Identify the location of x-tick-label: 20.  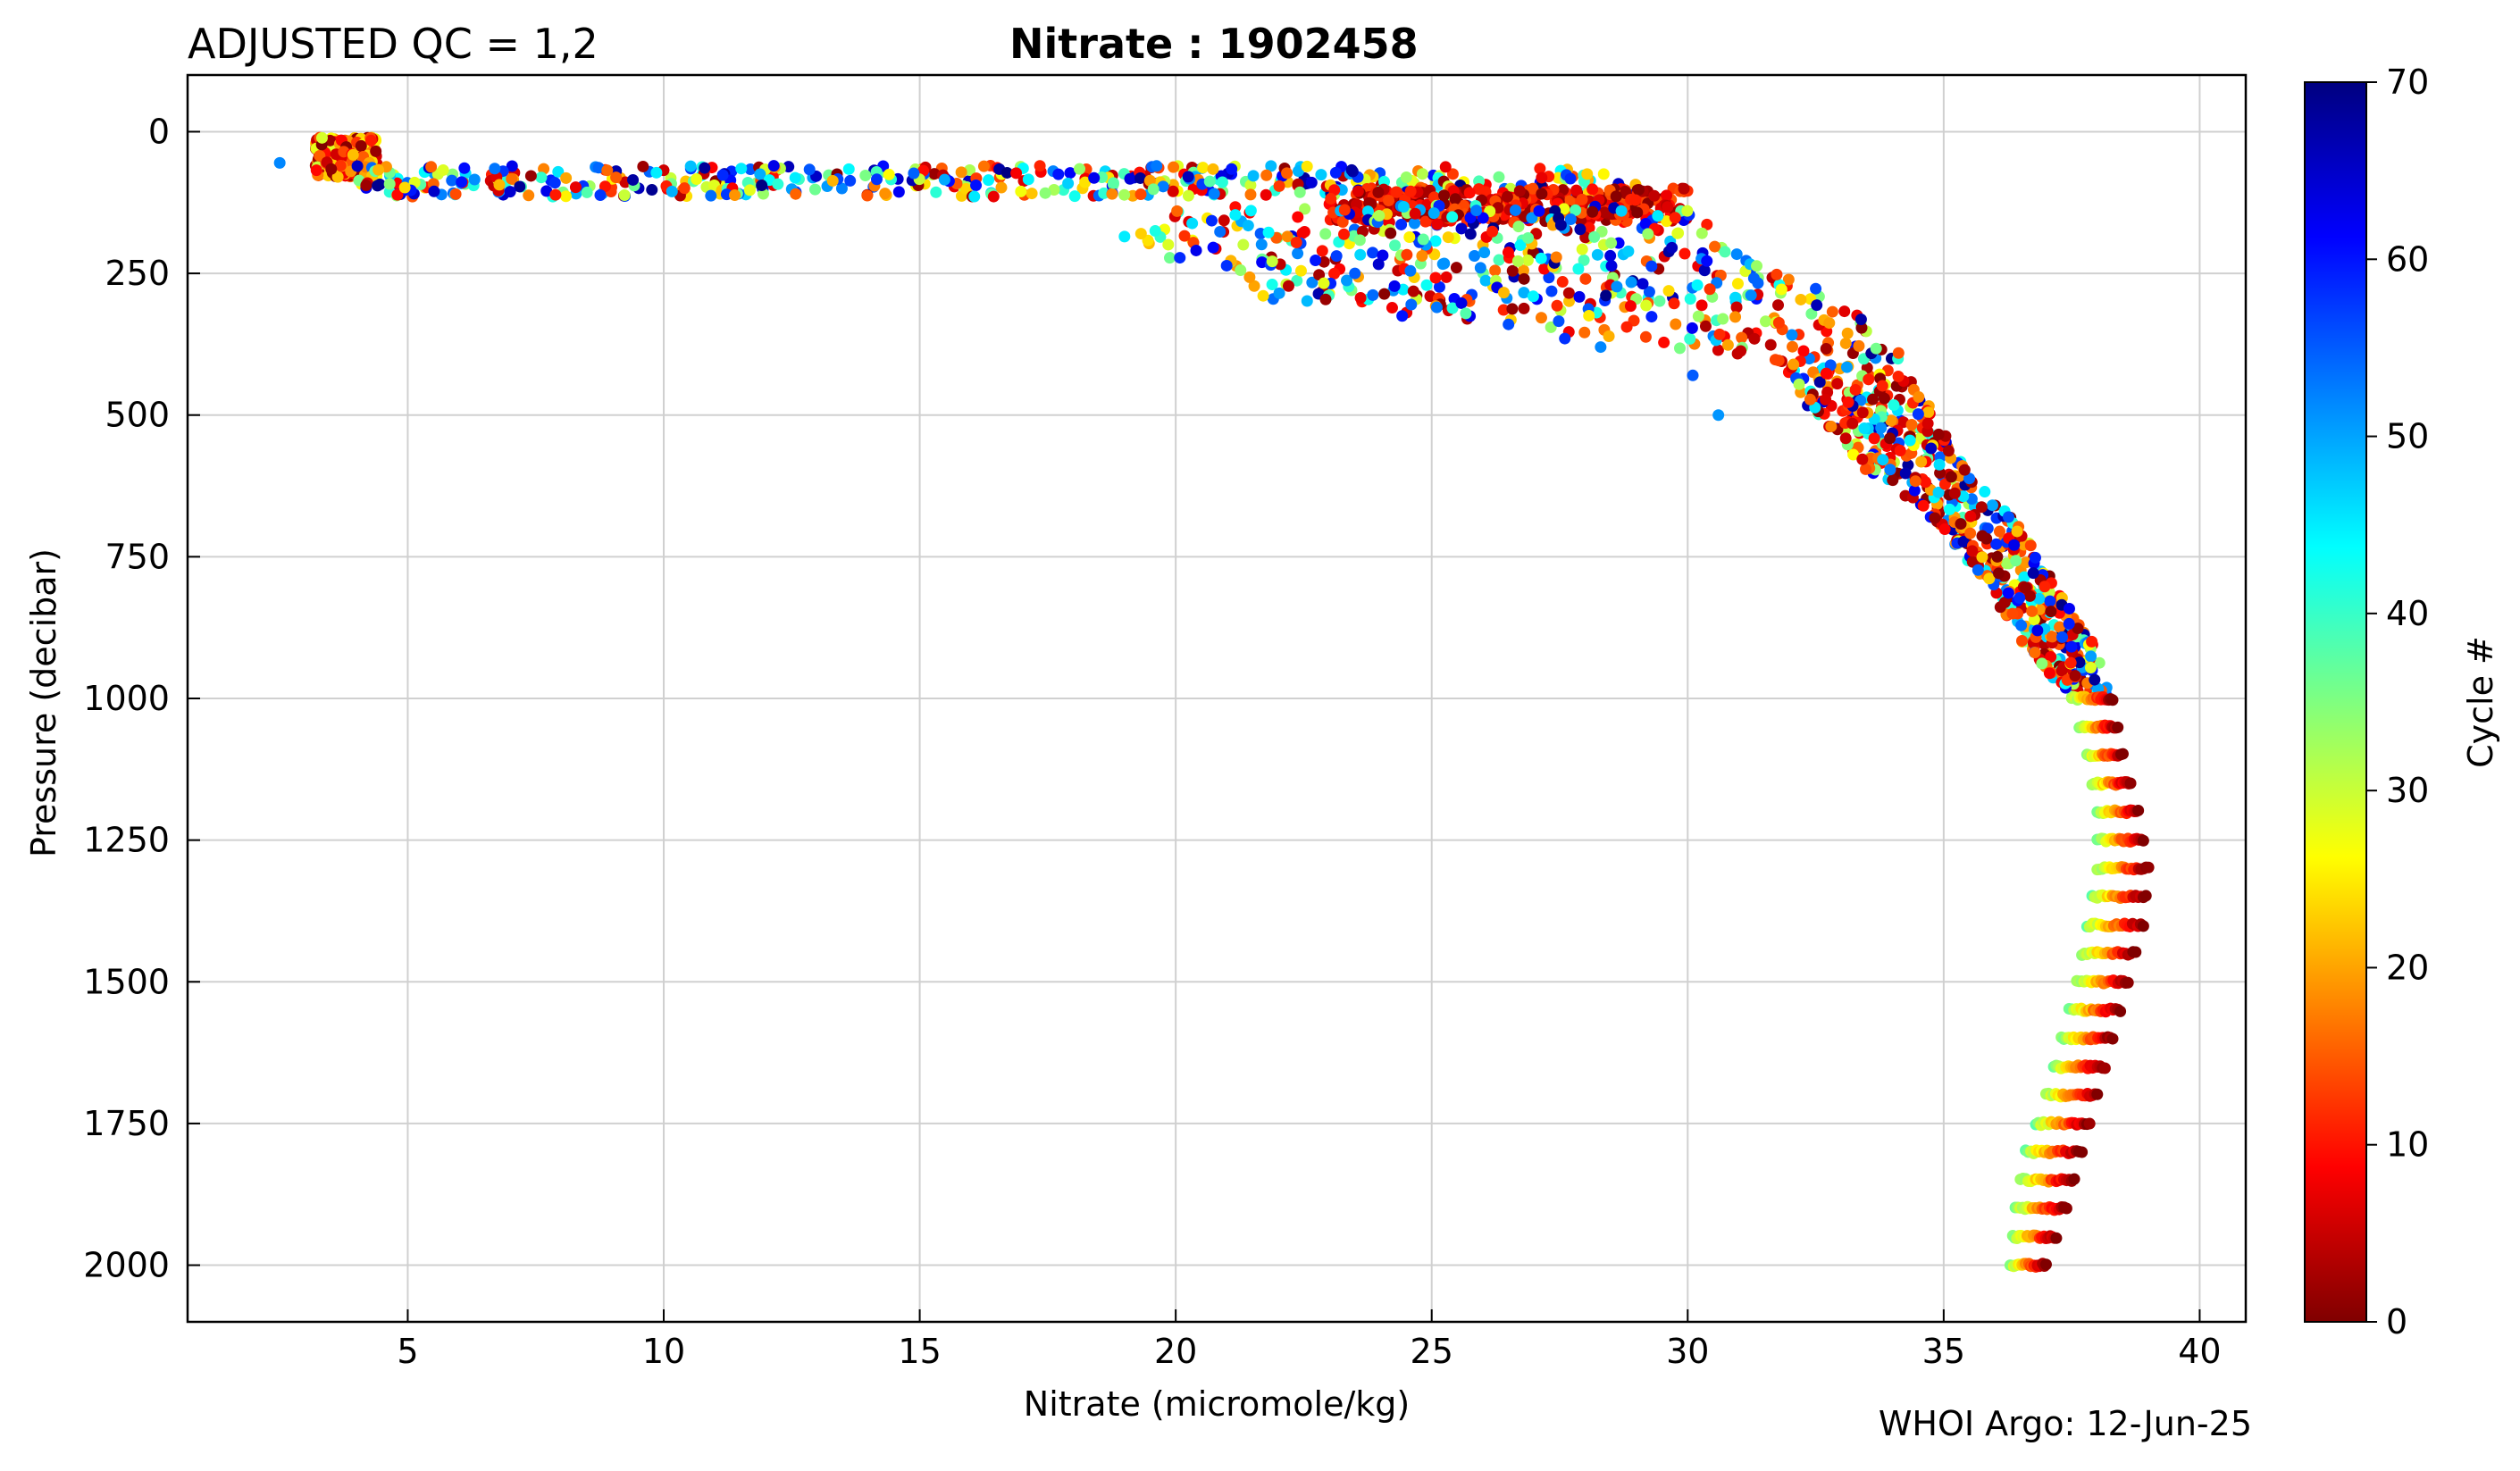
(1175, 1351).